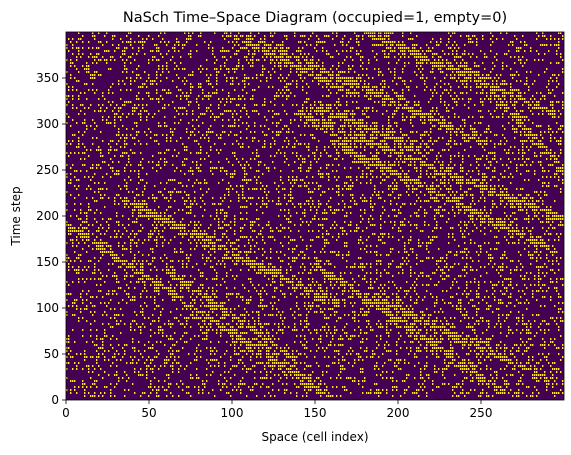 The image size is (571, 455). Describe the element at coordinates (47, 124) in the screenshot. I see `y-tick-label: 300` at that location.